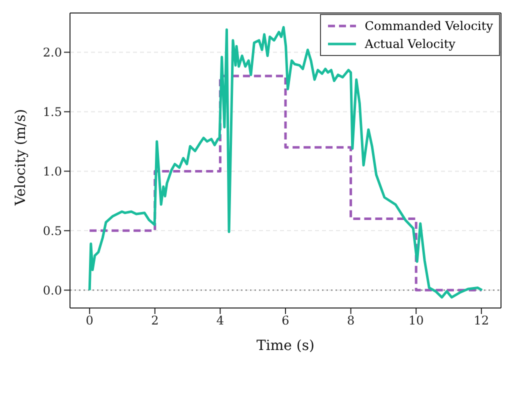 Image resolution: width=508 pixels, height=402 pixels. Describe the element at coordinates (52, 111) in the screenshot. I see `y-tick-label: 1.5` at that location.